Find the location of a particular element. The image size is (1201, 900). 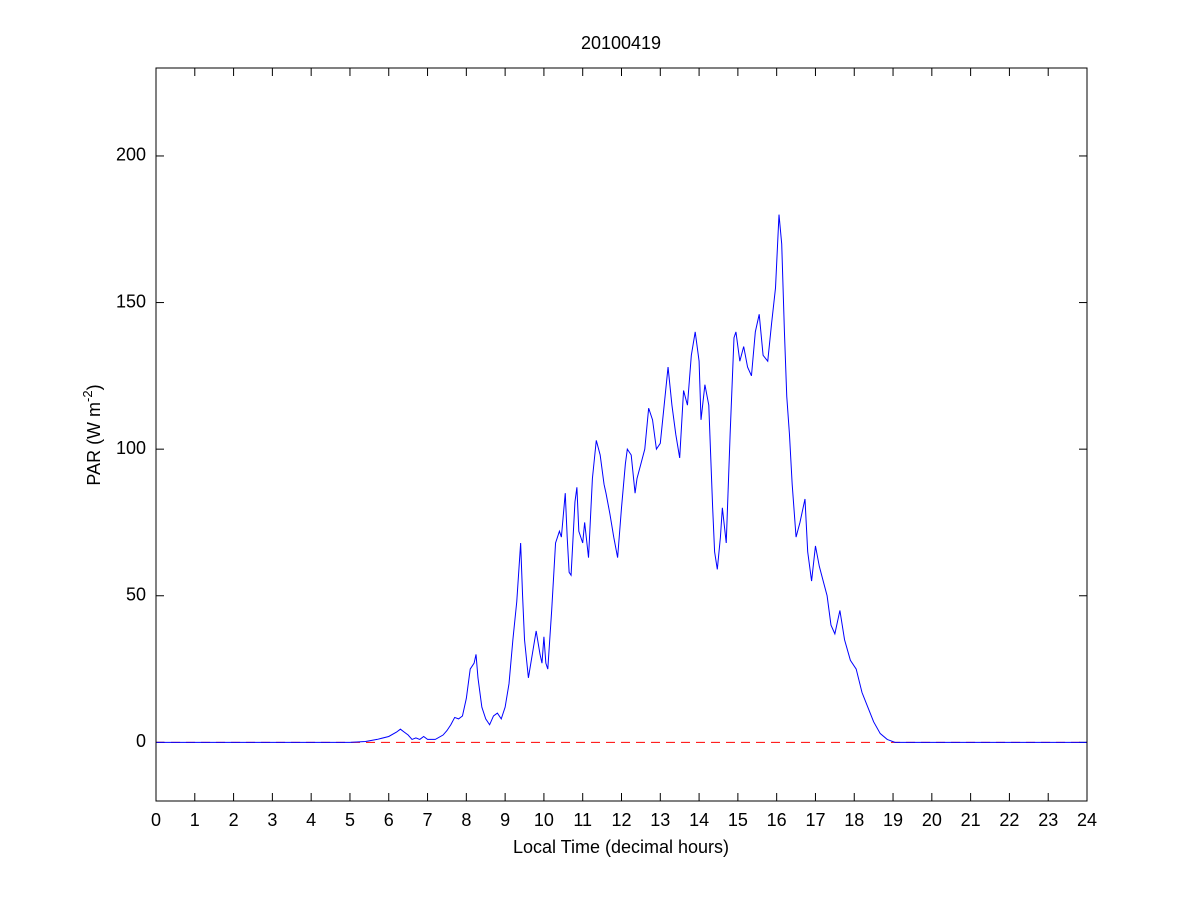

x-tick-label: 20 is located at coordinates (932, 820).